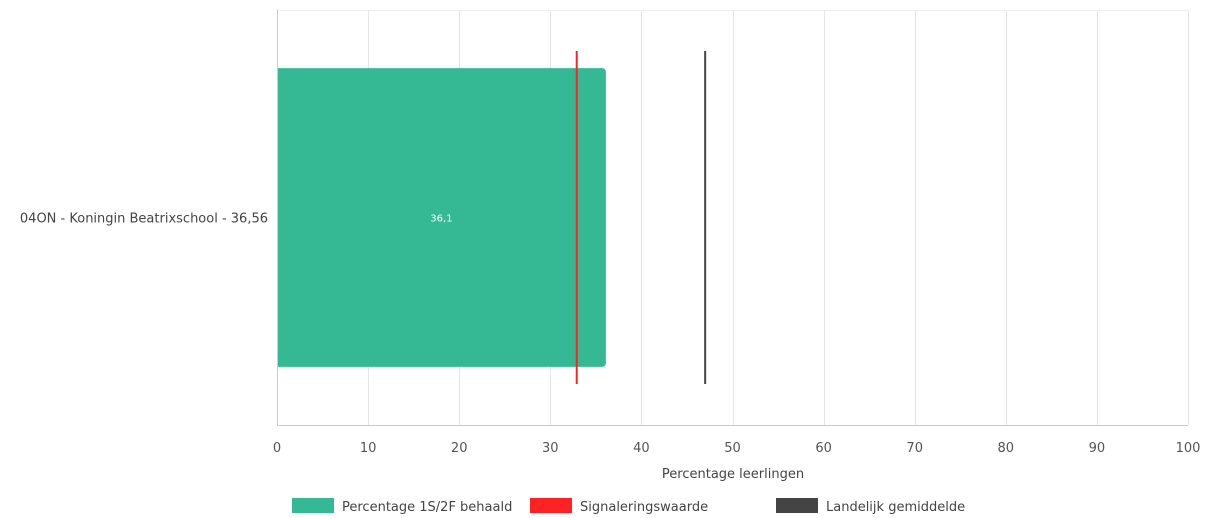 This screenshot has height=518, width=1208. What do you see at coordinates (914, 448) in the screenshot?
I see `x-tick-label: 70` at bounding box center [914, 448].